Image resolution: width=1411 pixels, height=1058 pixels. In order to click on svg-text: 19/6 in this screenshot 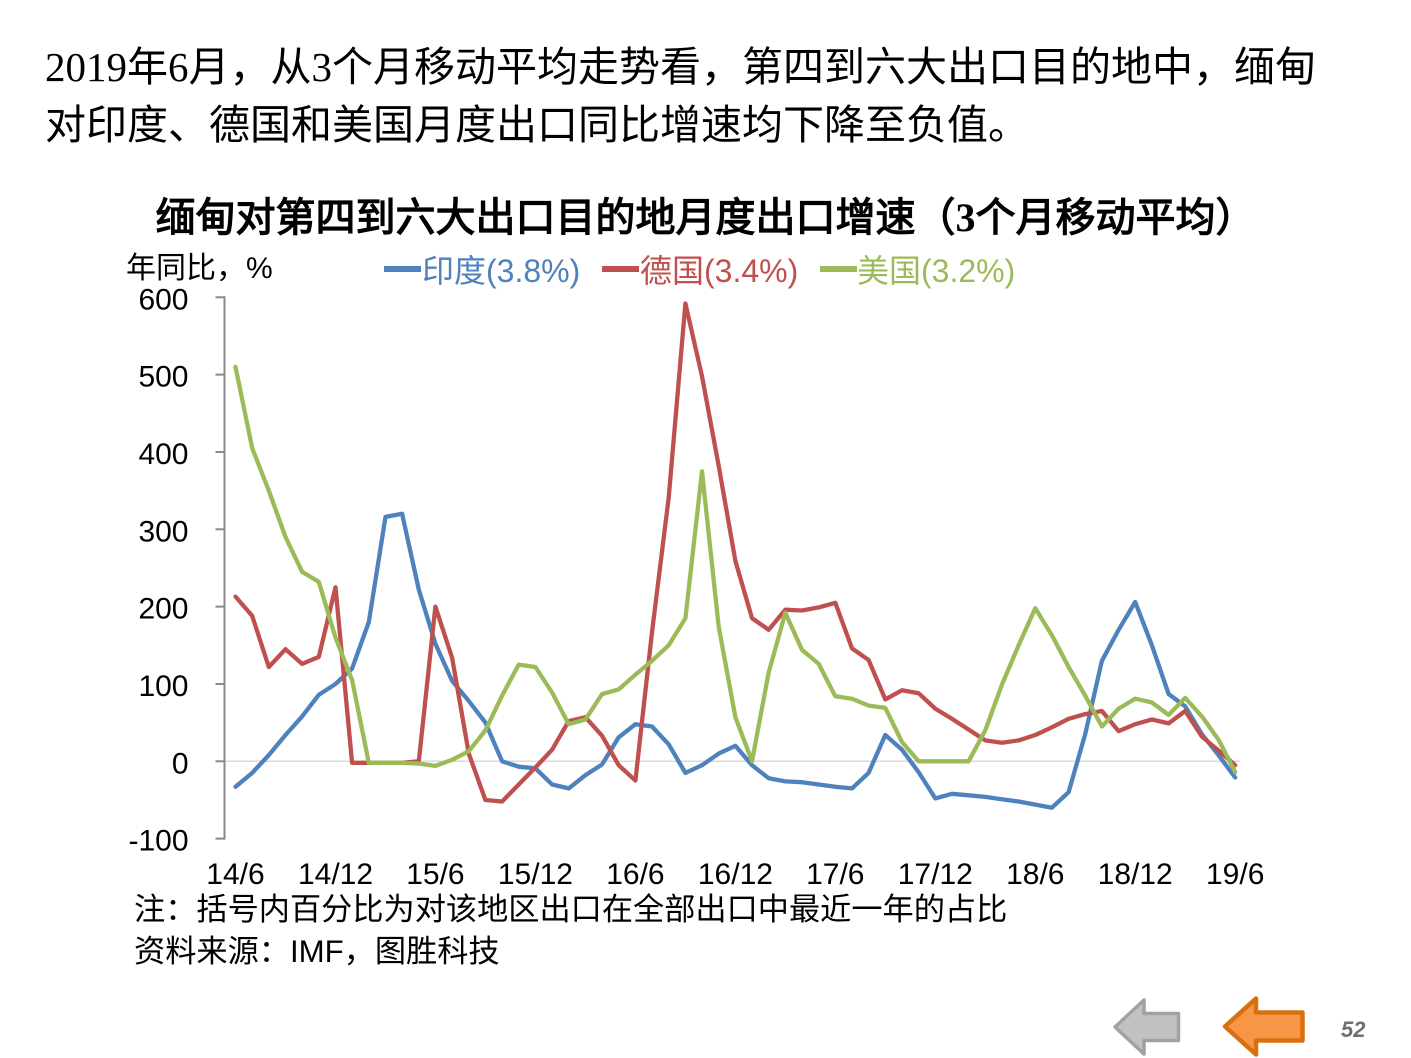, I will do `click(1235, 874)`.